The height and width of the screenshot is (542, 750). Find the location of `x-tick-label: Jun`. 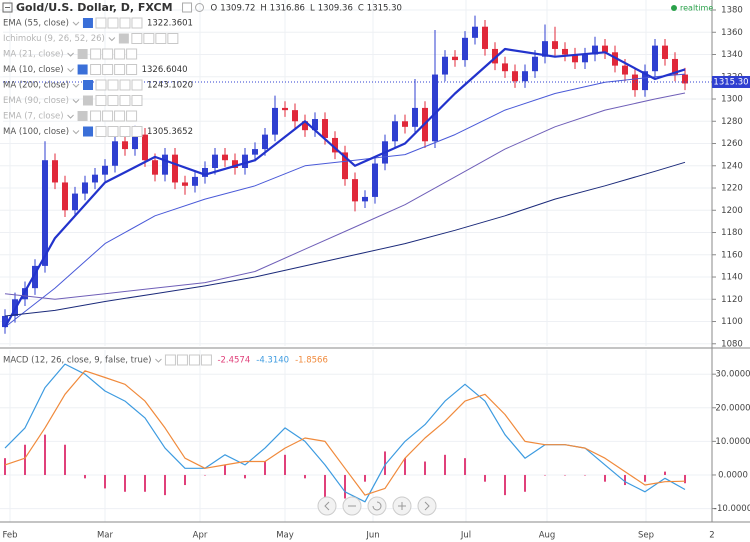

x-tick-label: Jun is located at coordinates (372, 536).